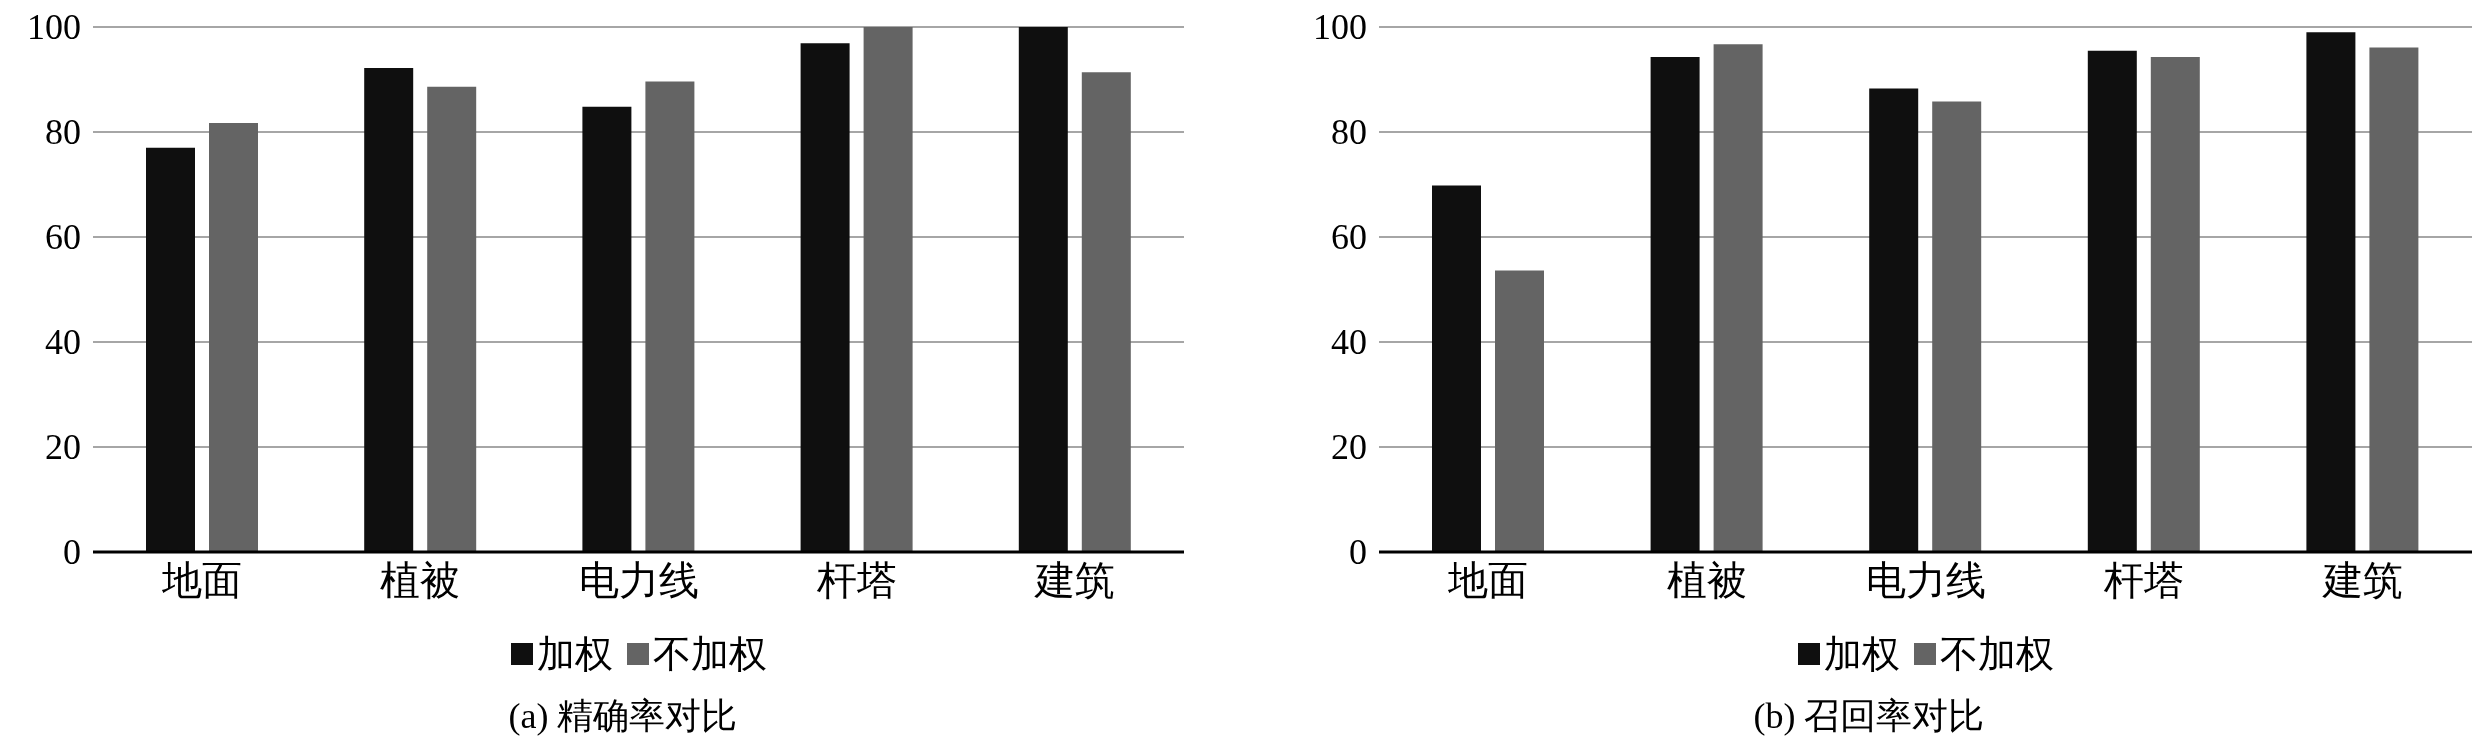 The width and height of the screenshot is (2492, 750). I want to click on text: (a) 精确率对比, so click(623, 716).